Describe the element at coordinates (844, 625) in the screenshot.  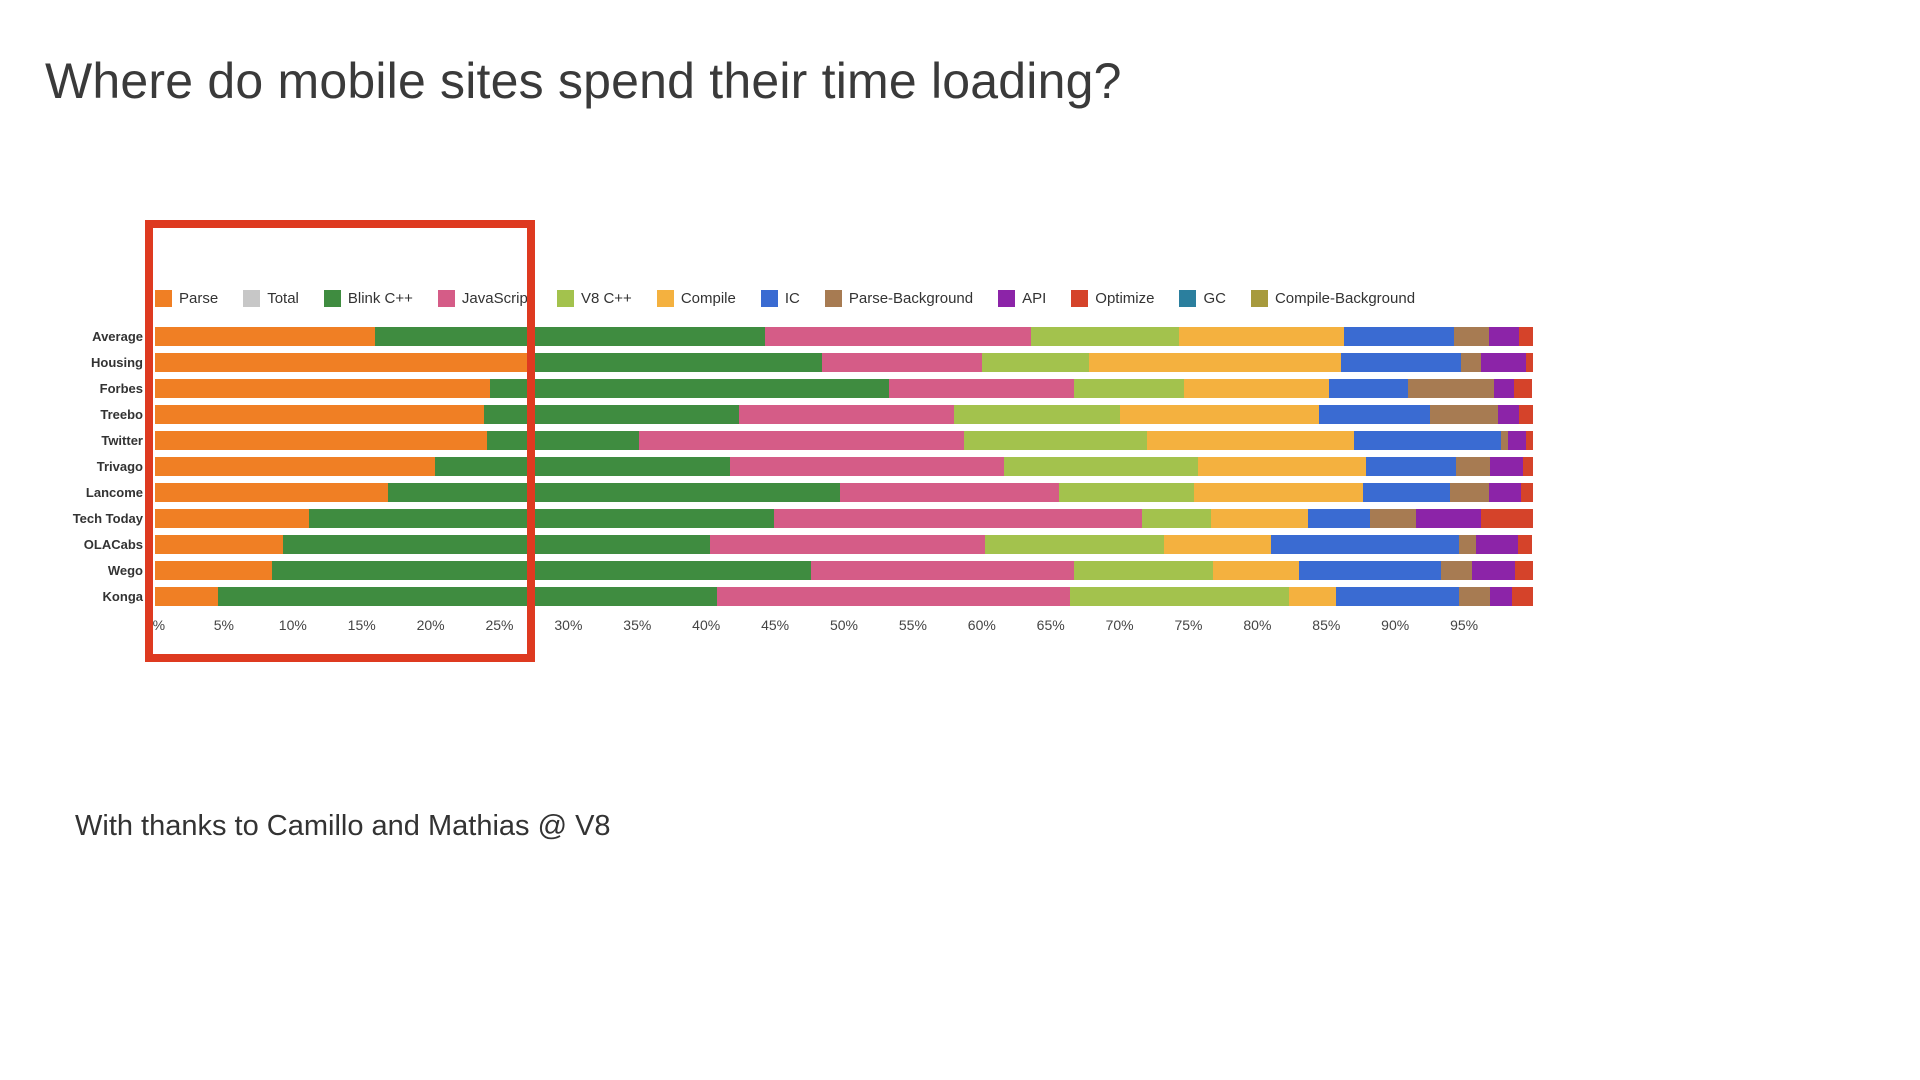
I see `x-tick: 50%` at that location.